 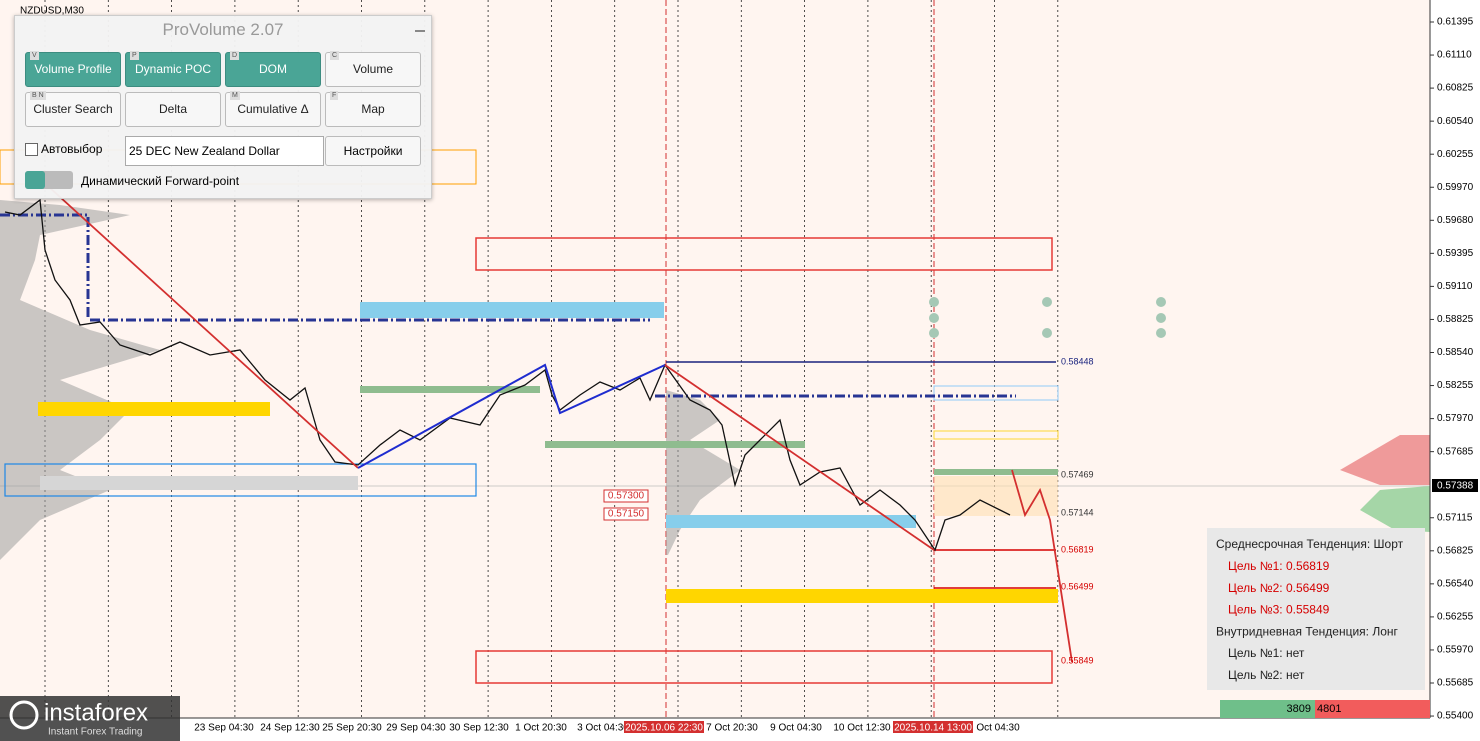 I want to click on level-label: 0.57144, so click(x=1077, y=512).